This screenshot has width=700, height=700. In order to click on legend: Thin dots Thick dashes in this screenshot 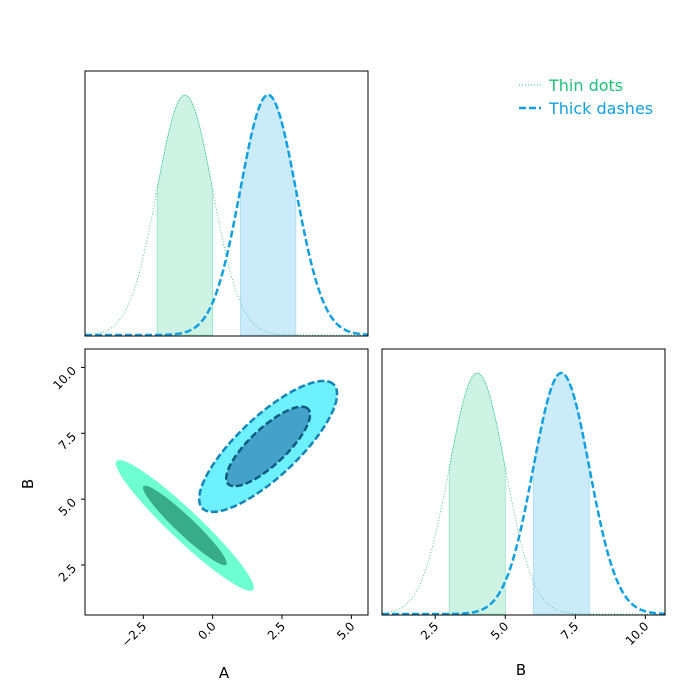, I will do `click(586, 97)`.